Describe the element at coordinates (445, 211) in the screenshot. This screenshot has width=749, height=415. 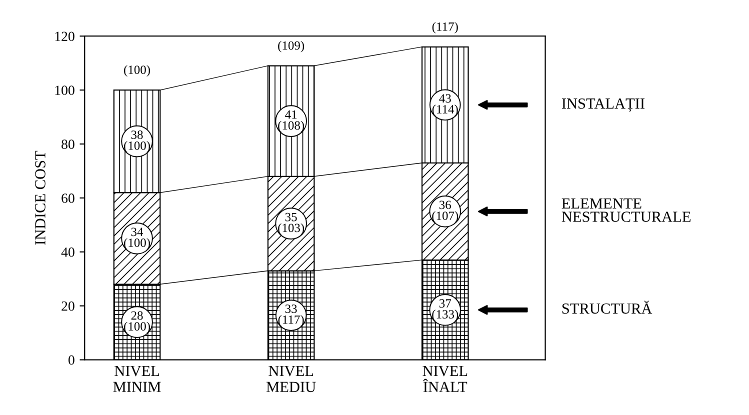
I see `data-label: 36 (107)` at that location.